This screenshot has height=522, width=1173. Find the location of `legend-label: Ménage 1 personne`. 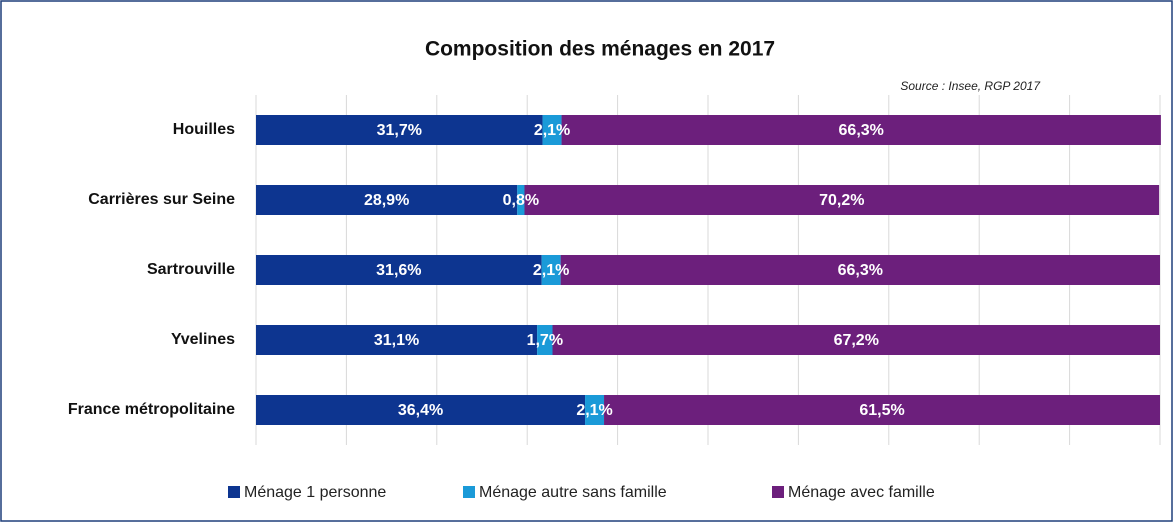

legend-label: Ménage 1 personne is located at coordinates (315, 492).